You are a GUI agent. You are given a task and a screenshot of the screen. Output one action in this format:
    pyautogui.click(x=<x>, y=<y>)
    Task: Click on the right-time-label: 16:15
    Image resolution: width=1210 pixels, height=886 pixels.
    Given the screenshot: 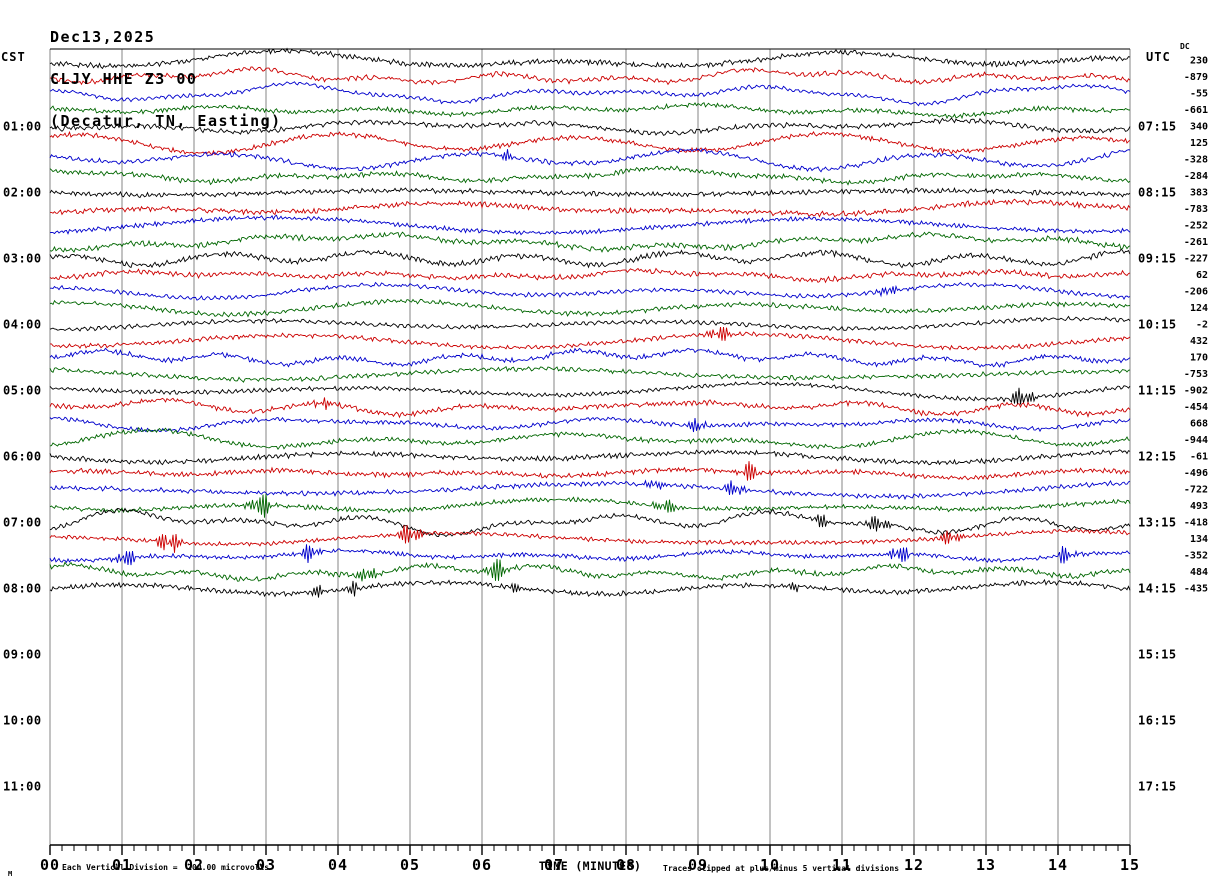 What is the action you would take?
    pyautogui.click(x=1157, y=721)
    